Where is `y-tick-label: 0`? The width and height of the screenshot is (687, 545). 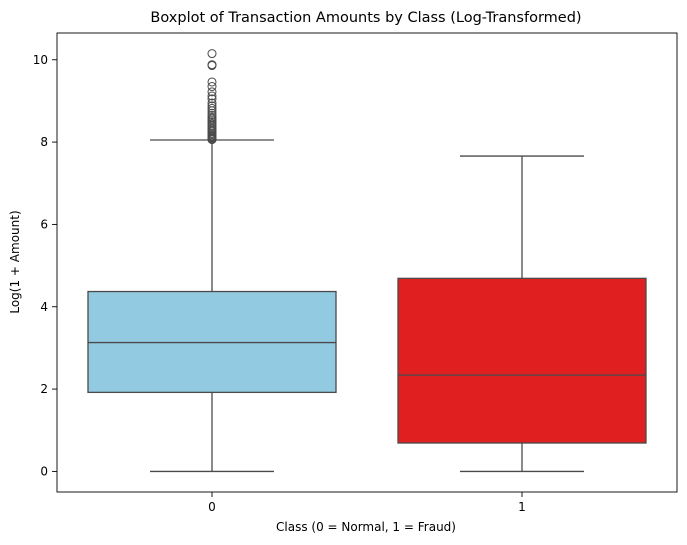 y-tick-label: 0 is located at coordinates (44, 471).